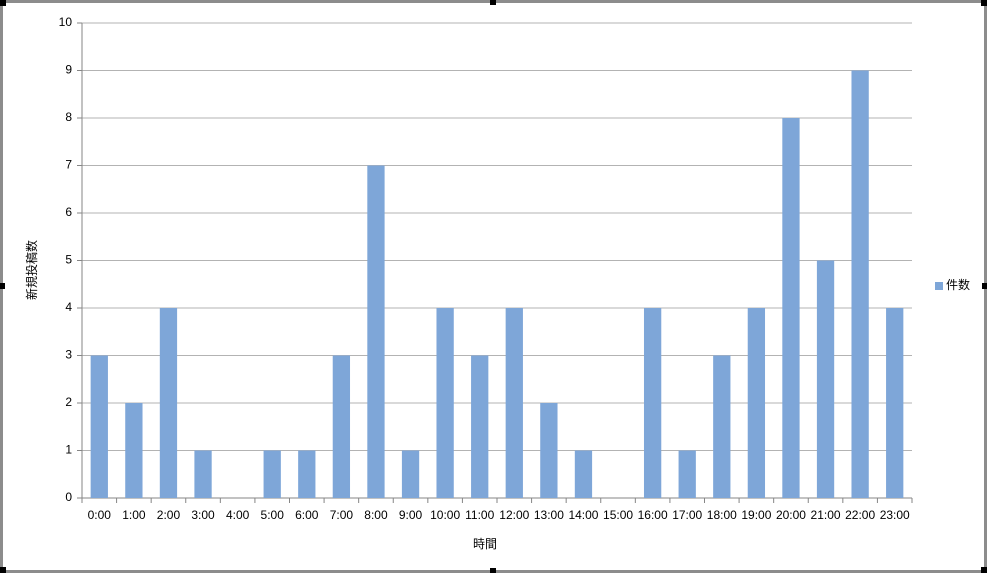  I want to click on y-tick-label: 10, so click(66, 22).